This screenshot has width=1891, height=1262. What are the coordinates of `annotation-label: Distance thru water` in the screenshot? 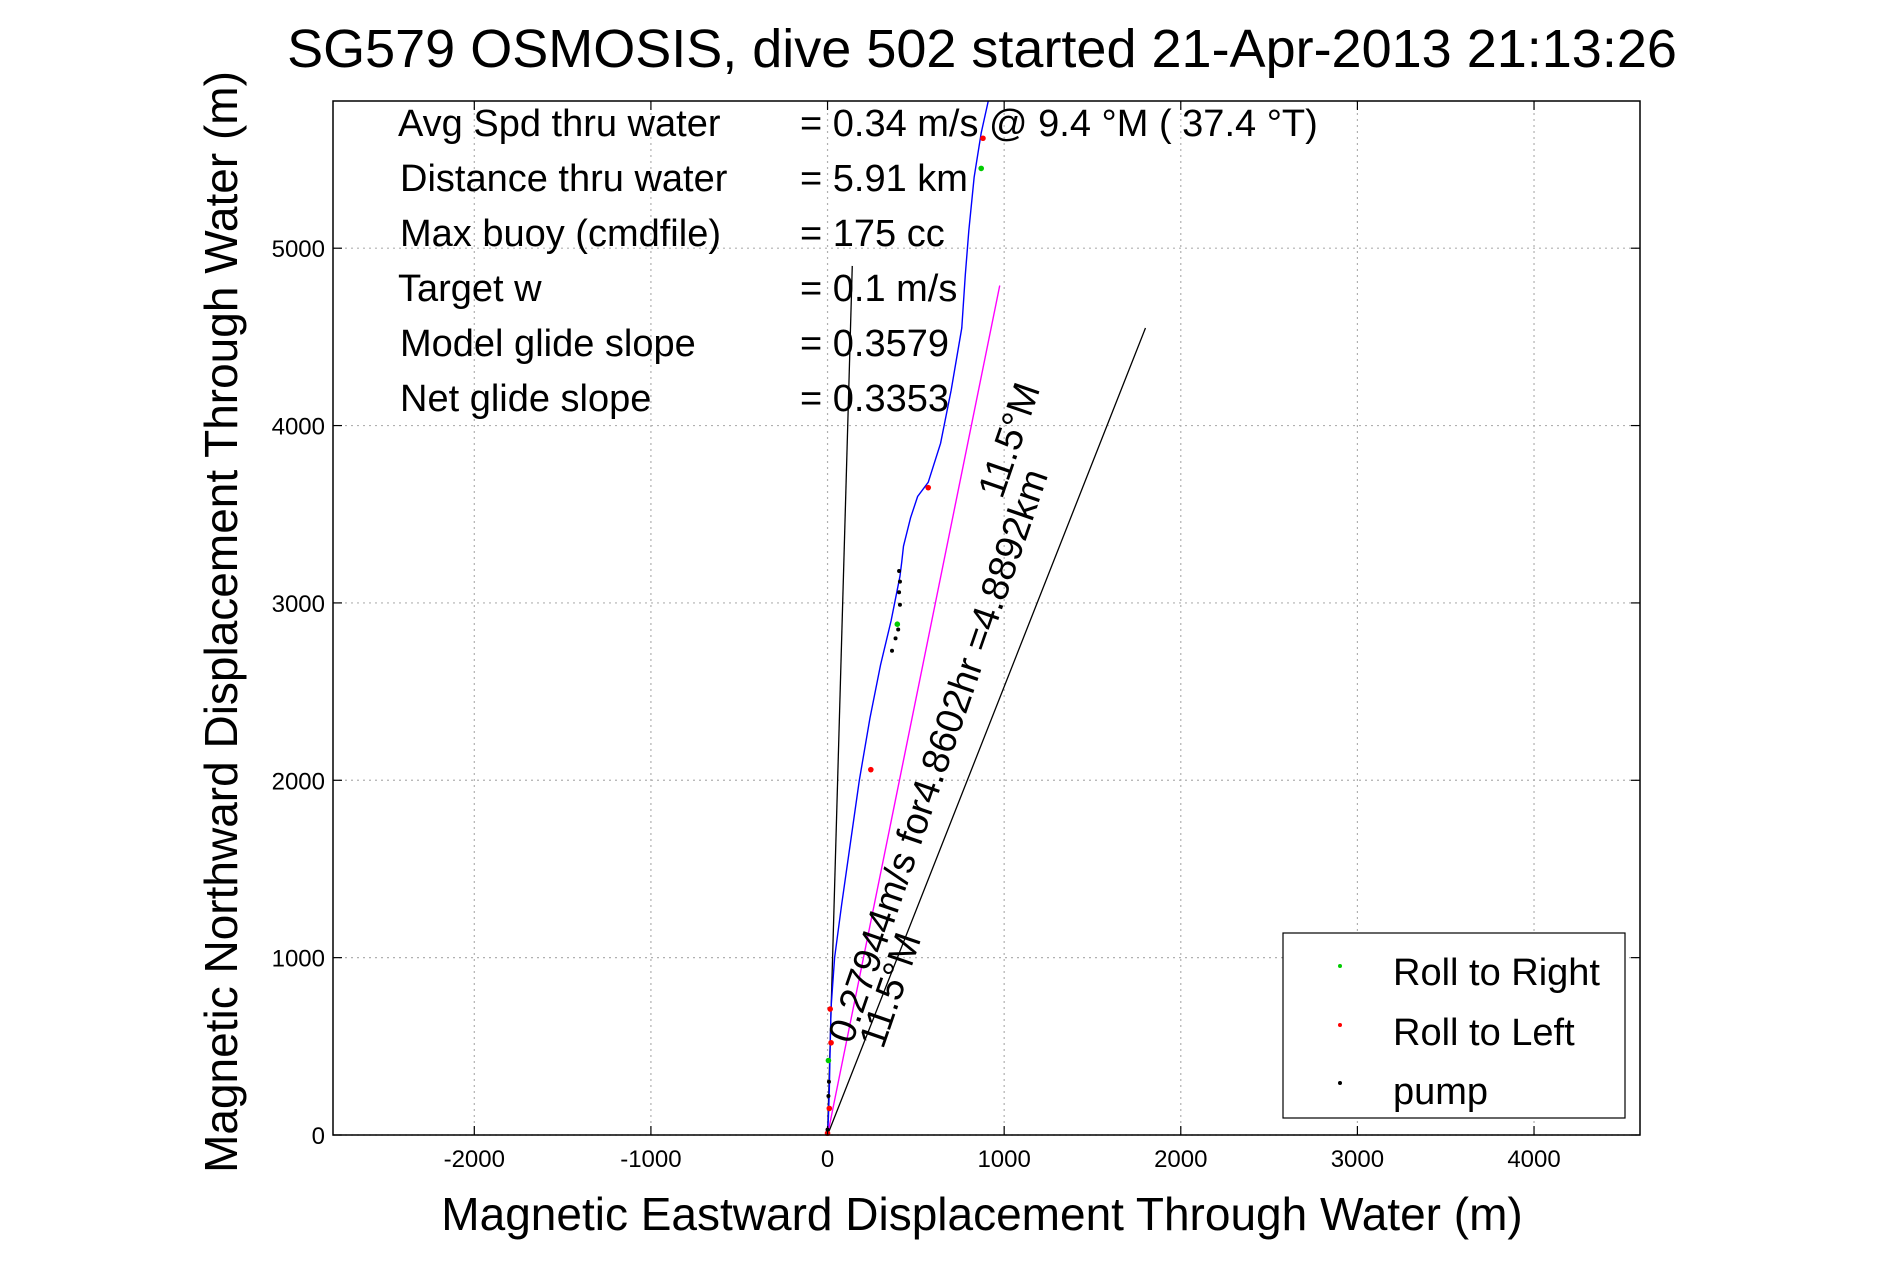 It's located at (564, 179).